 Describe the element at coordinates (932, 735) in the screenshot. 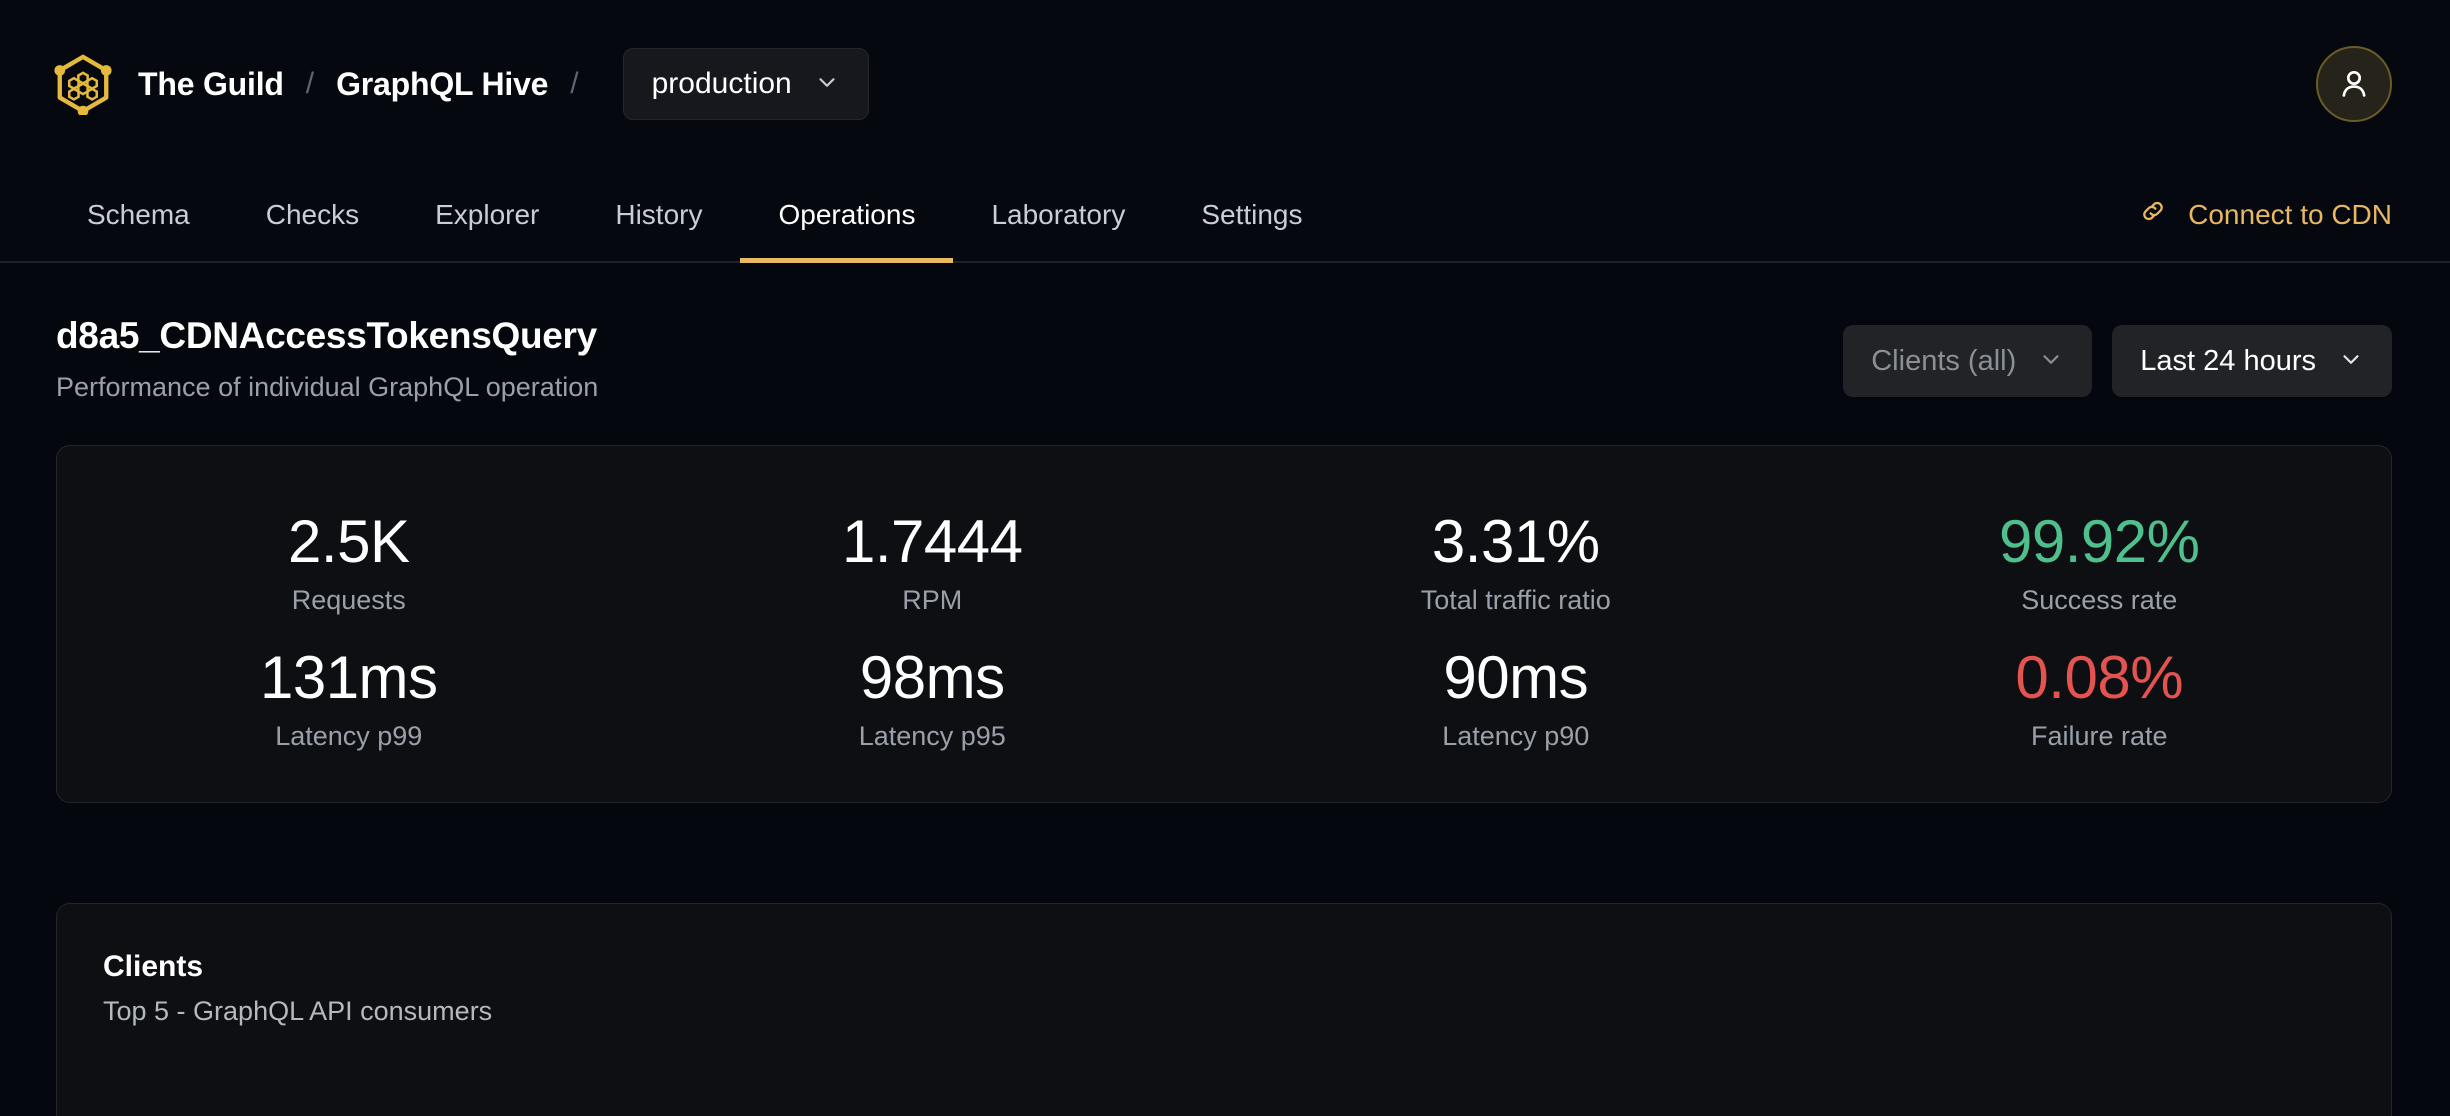

I see `stat-label: Latency p95` at that location.